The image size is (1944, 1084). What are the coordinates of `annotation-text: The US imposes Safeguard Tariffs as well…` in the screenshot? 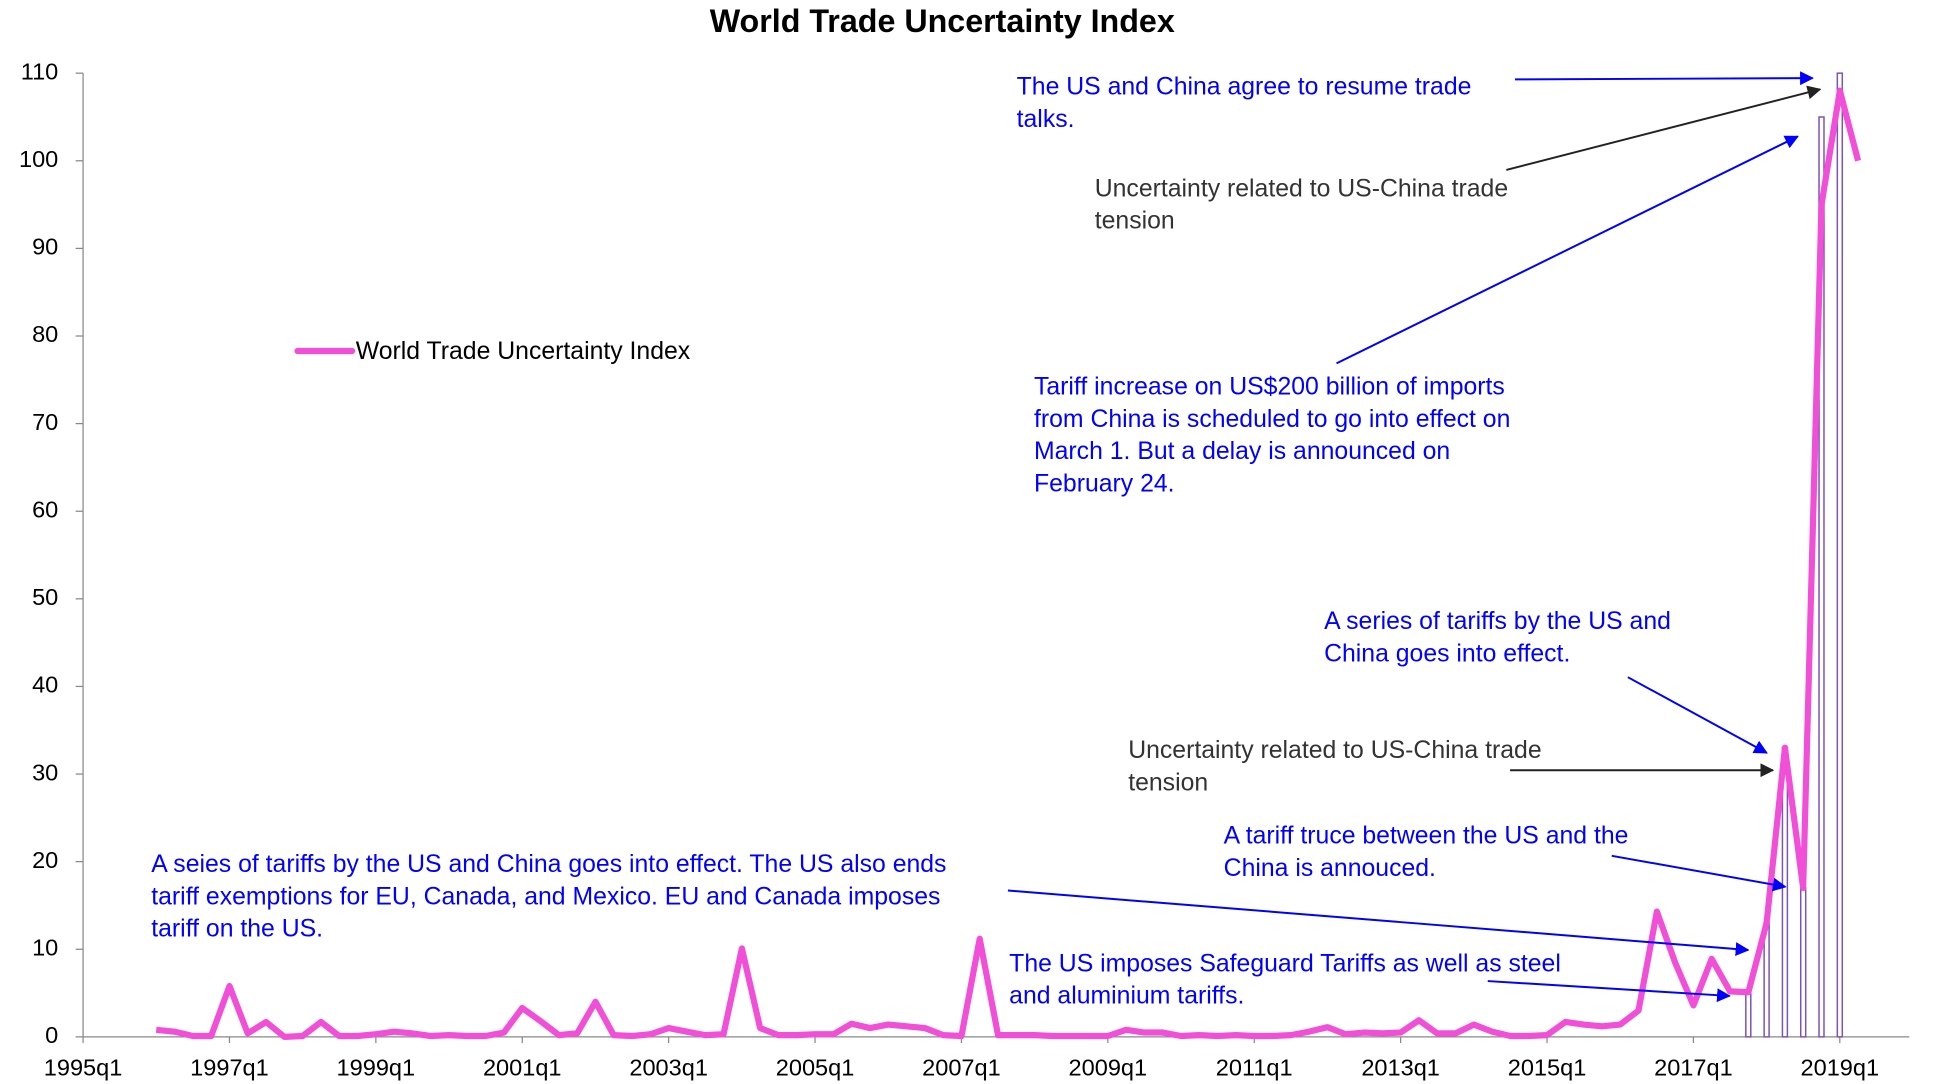 It's located at (1285, 963).